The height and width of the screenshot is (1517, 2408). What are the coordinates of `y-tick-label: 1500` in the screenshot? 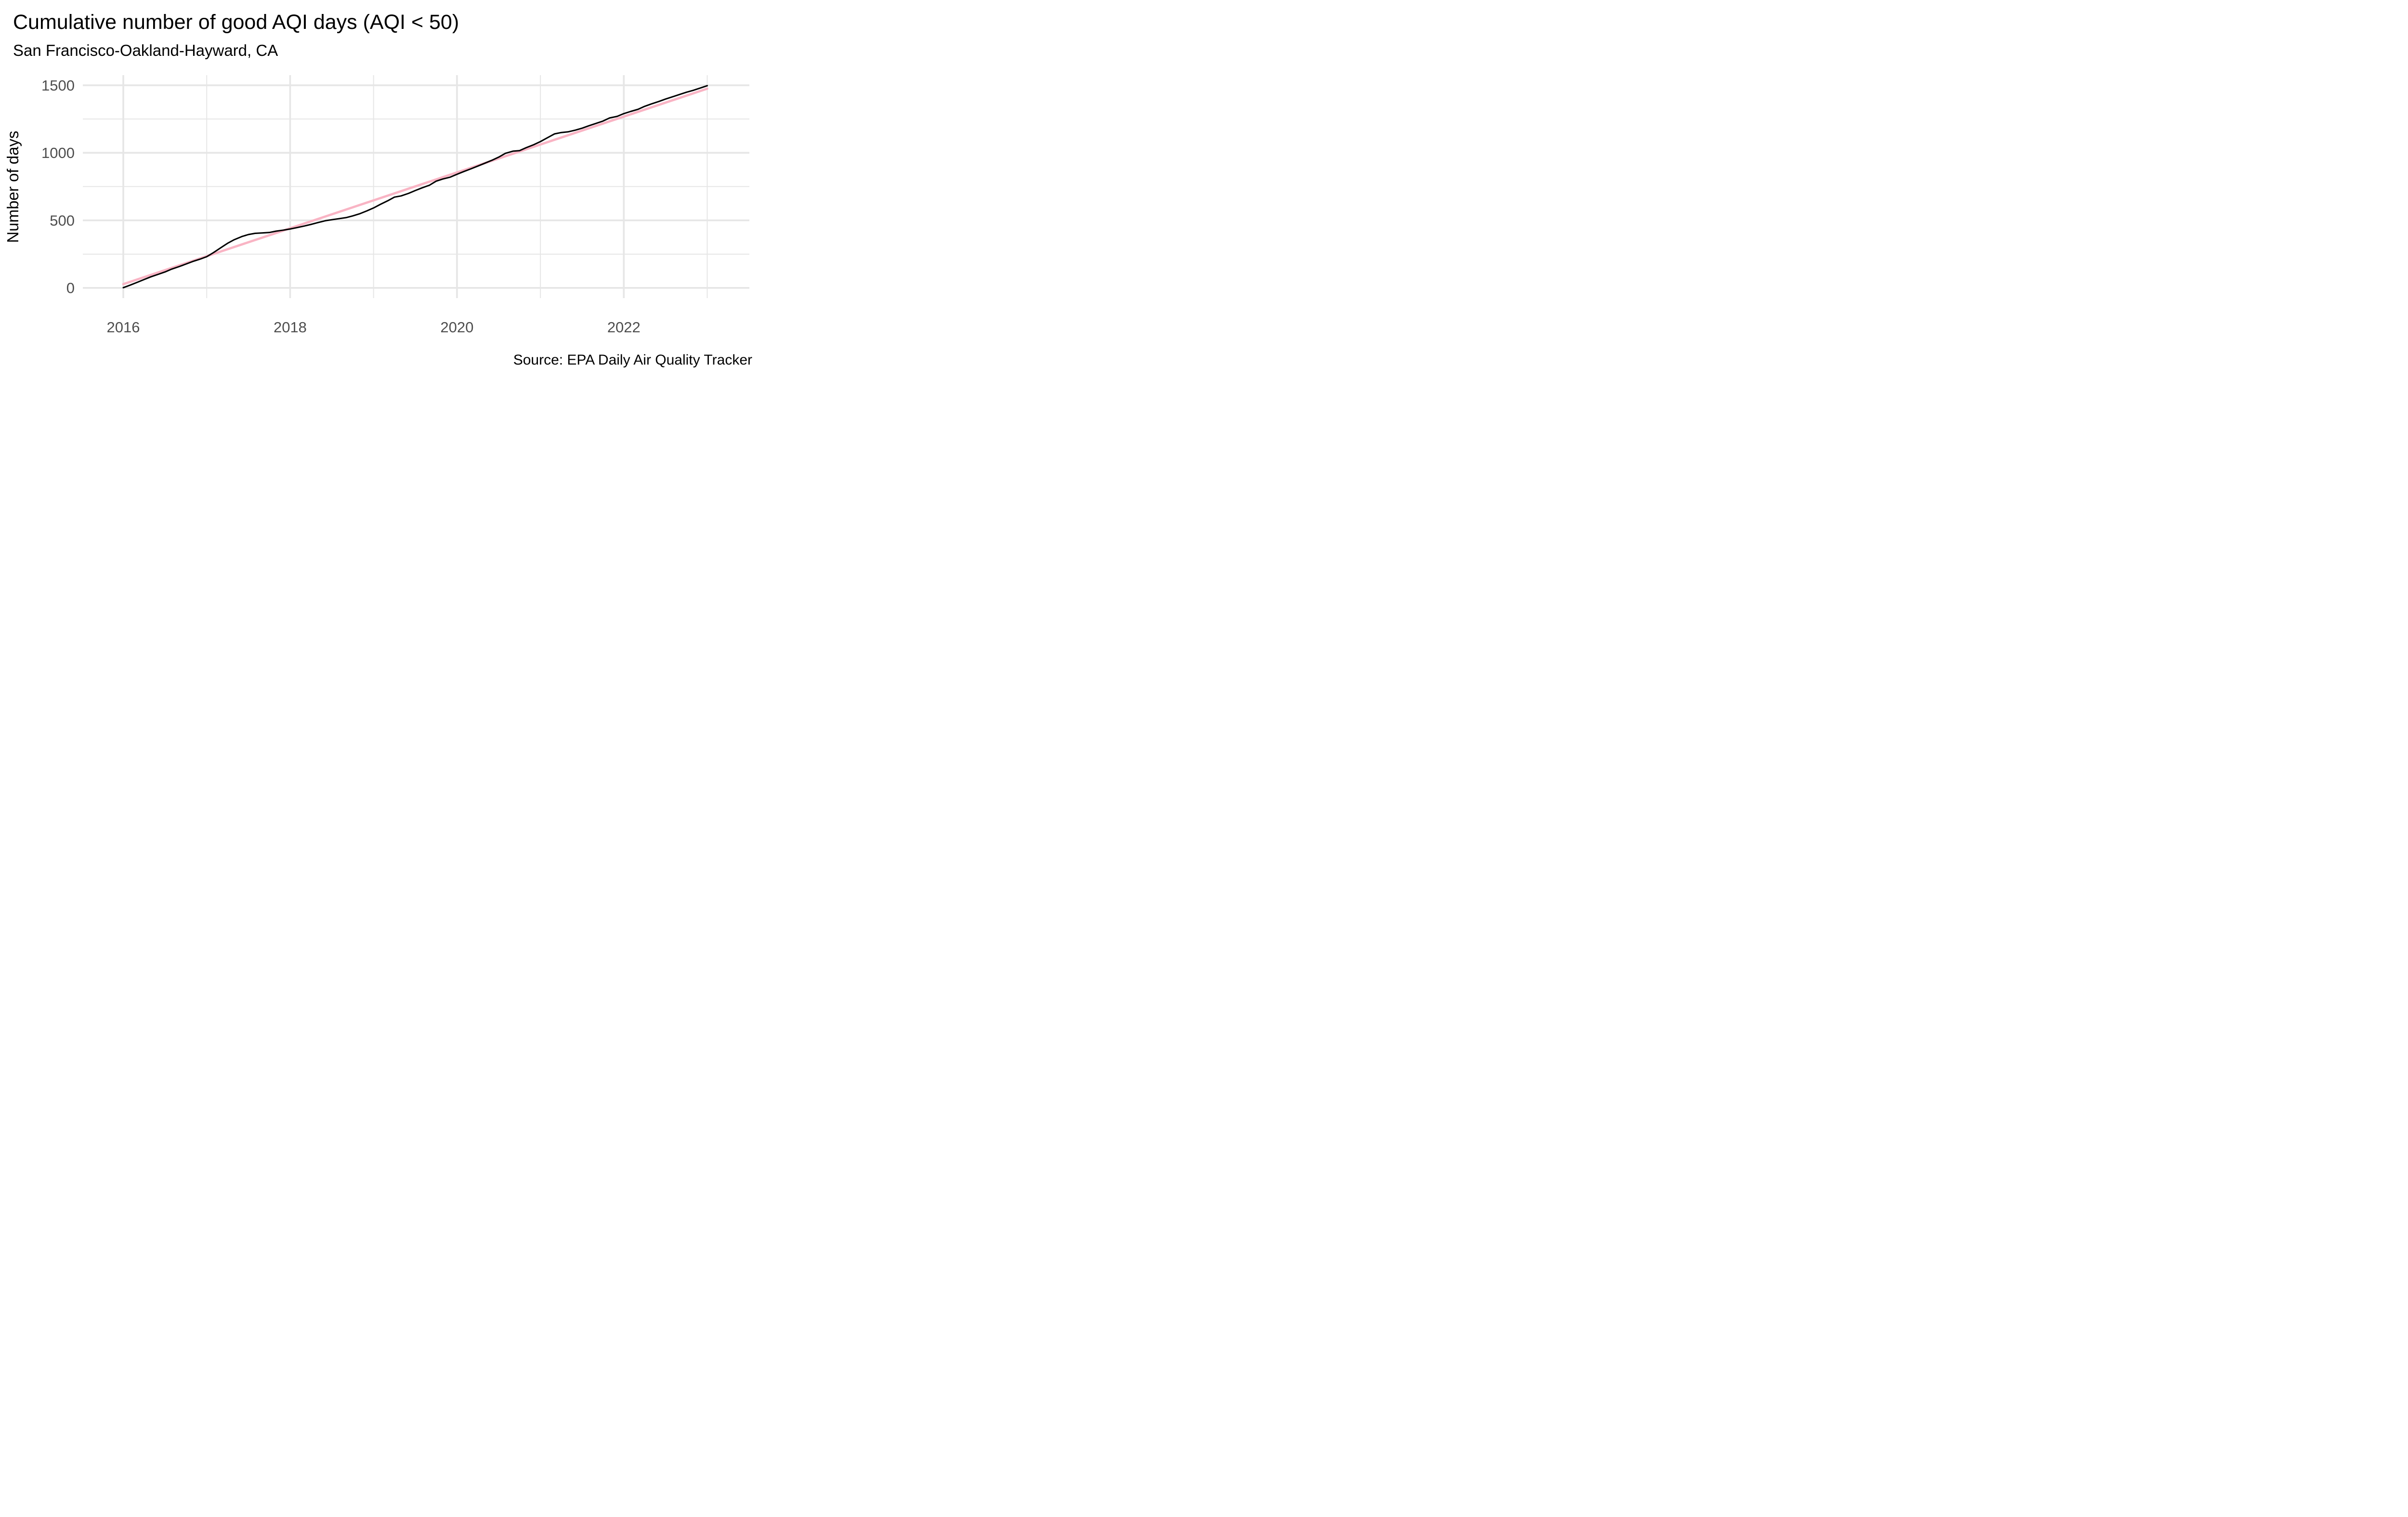 It's located at (58, 85).